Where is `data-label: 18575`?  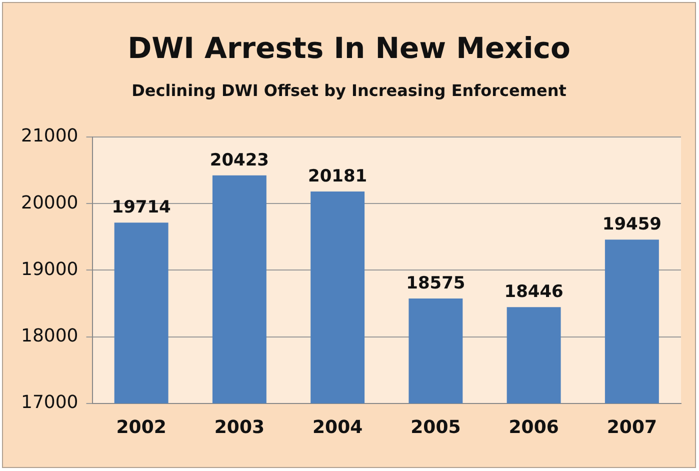 data-label: 18575 is located at coordinates (436, 283).